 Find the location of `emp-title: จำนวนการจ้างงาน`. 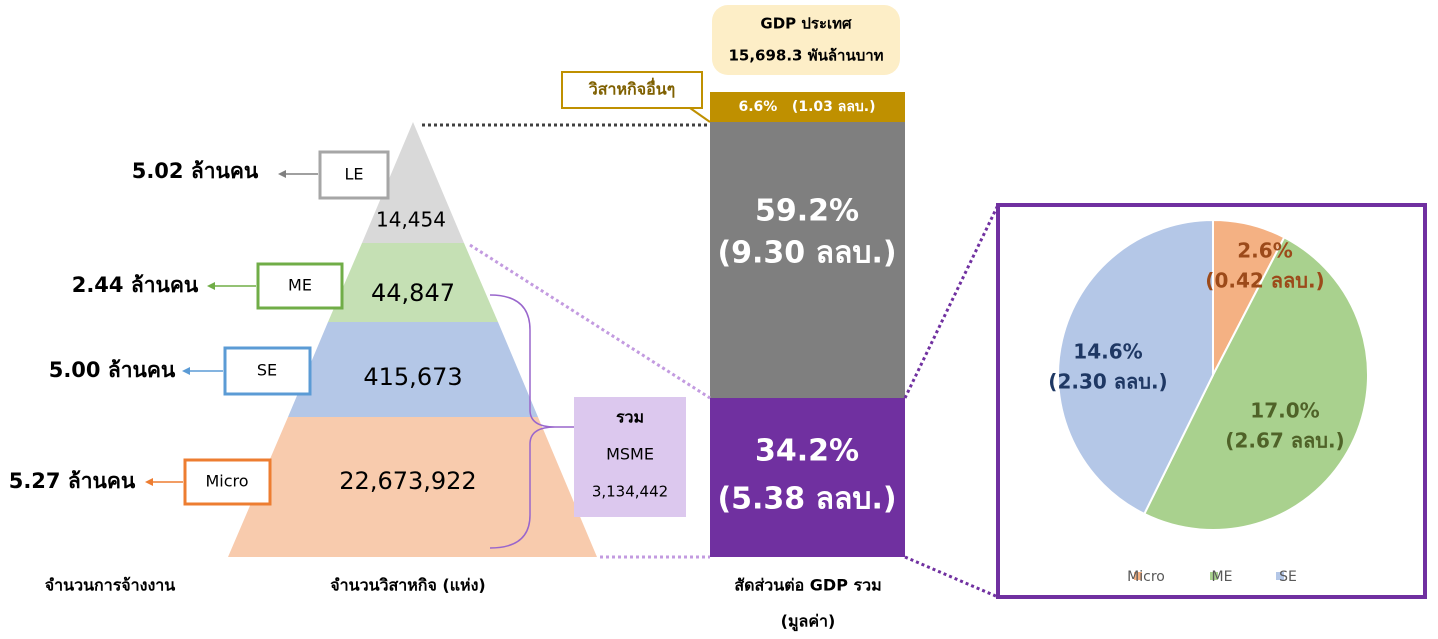

emp-title: จำนวนการจ้างงาน is located at coordinates (110, 585).